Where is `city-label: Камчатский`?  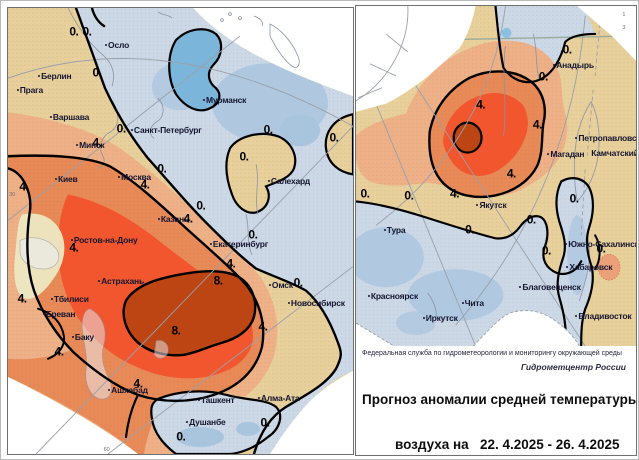 city-label: Камчатский is located at coordinates (613, 152).